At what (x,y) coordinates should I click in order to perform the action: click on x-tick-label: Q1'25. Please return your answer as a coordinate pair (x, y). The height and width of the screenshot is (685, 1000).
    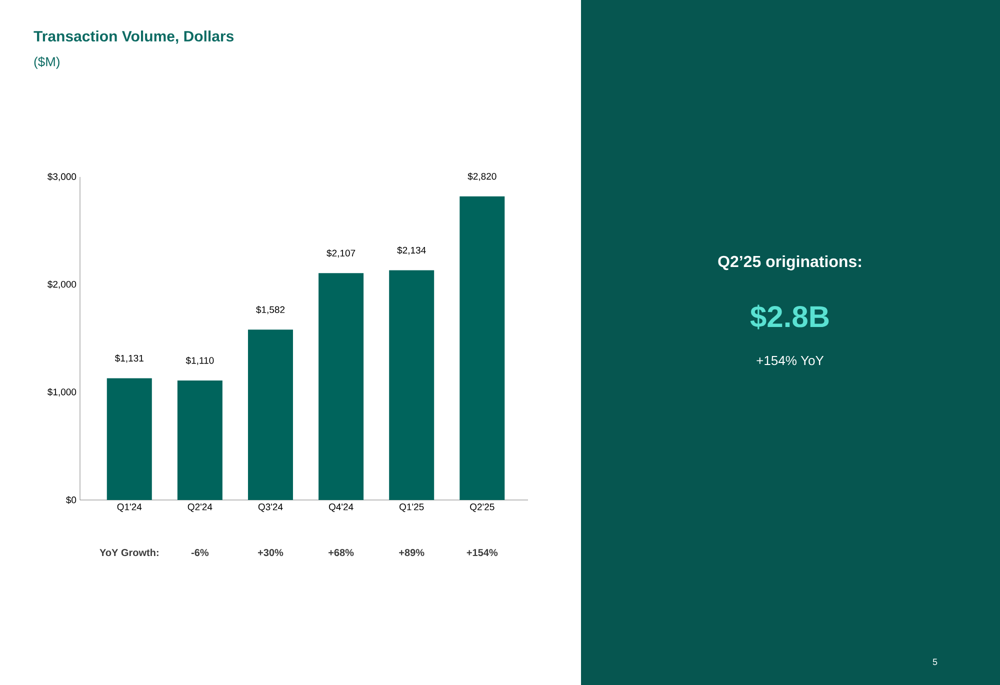
    Looking at the image, I should click on (412, 508).